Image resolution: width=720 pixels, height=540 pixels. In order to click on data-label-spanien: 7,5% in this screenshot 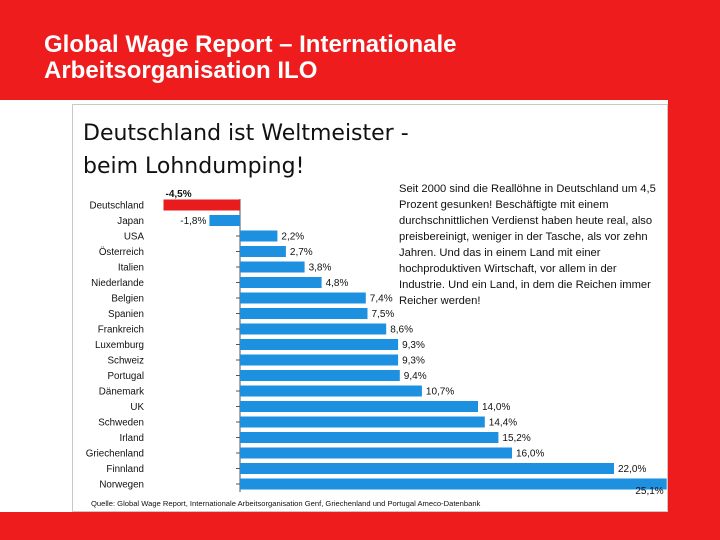, I will do `click(383, 314)`.